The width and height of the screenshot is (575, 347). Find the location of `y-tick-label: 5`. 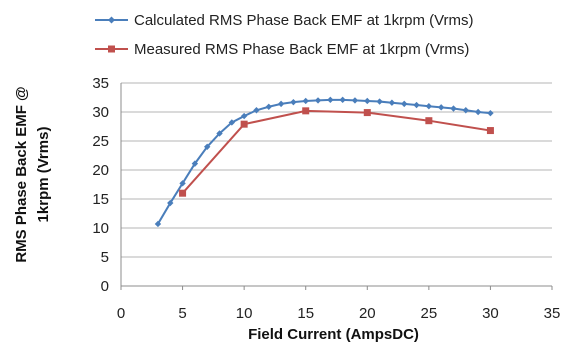

y-tick-label: 5 is located at coordinates (105, 257).